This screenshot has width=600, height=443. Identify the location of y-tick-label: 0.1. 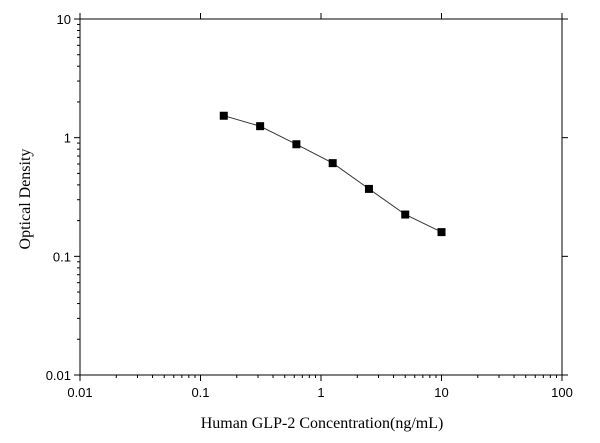
(62, 256).